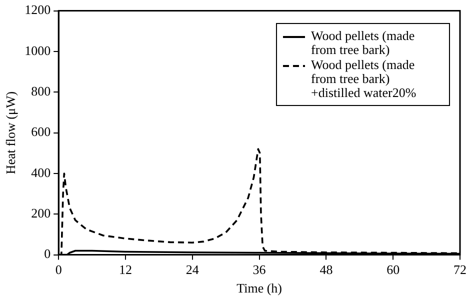  Describe the element at coordinates (41, 172) in the screenshot. I see `y-tick-label: 400` at that location.